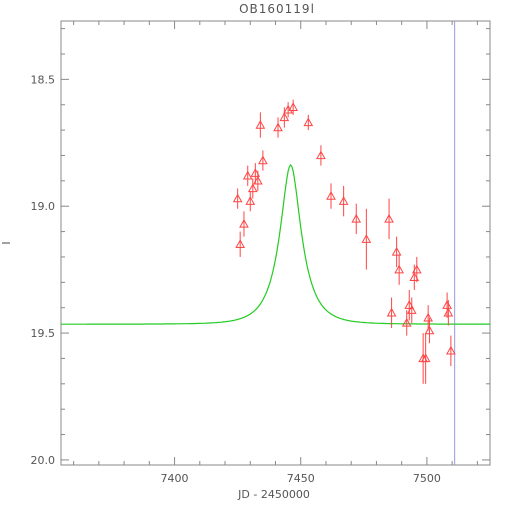  I want to click on y-tick-label: 19.5, so click(43, 333).